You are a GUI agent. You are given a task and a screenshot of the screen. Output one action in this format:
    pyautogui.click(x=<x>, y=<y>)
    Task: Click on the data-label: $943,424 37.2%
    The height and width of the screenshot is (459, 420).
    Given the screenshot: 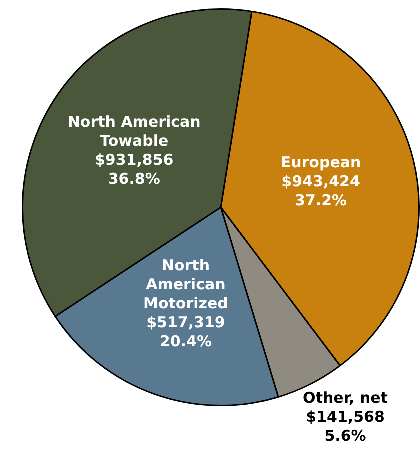 What is the action you would take?
    pyautogui.click(x=321, y=191)
    